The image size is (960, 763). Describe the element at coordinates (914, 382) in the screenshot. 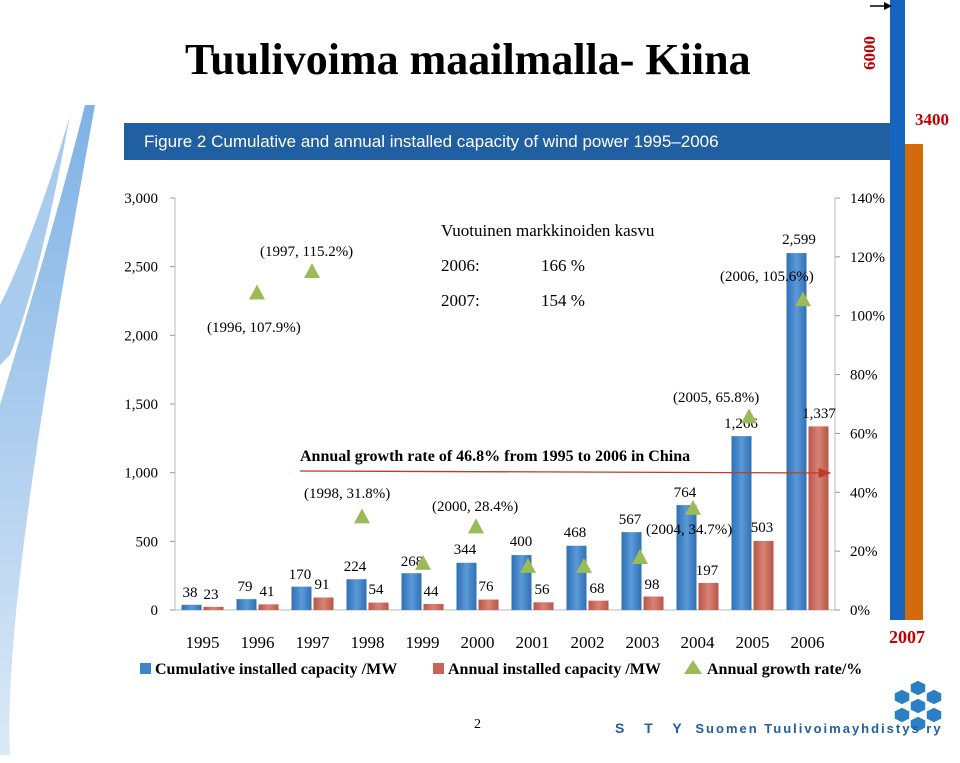

I see `side-bar-orange` at that location.